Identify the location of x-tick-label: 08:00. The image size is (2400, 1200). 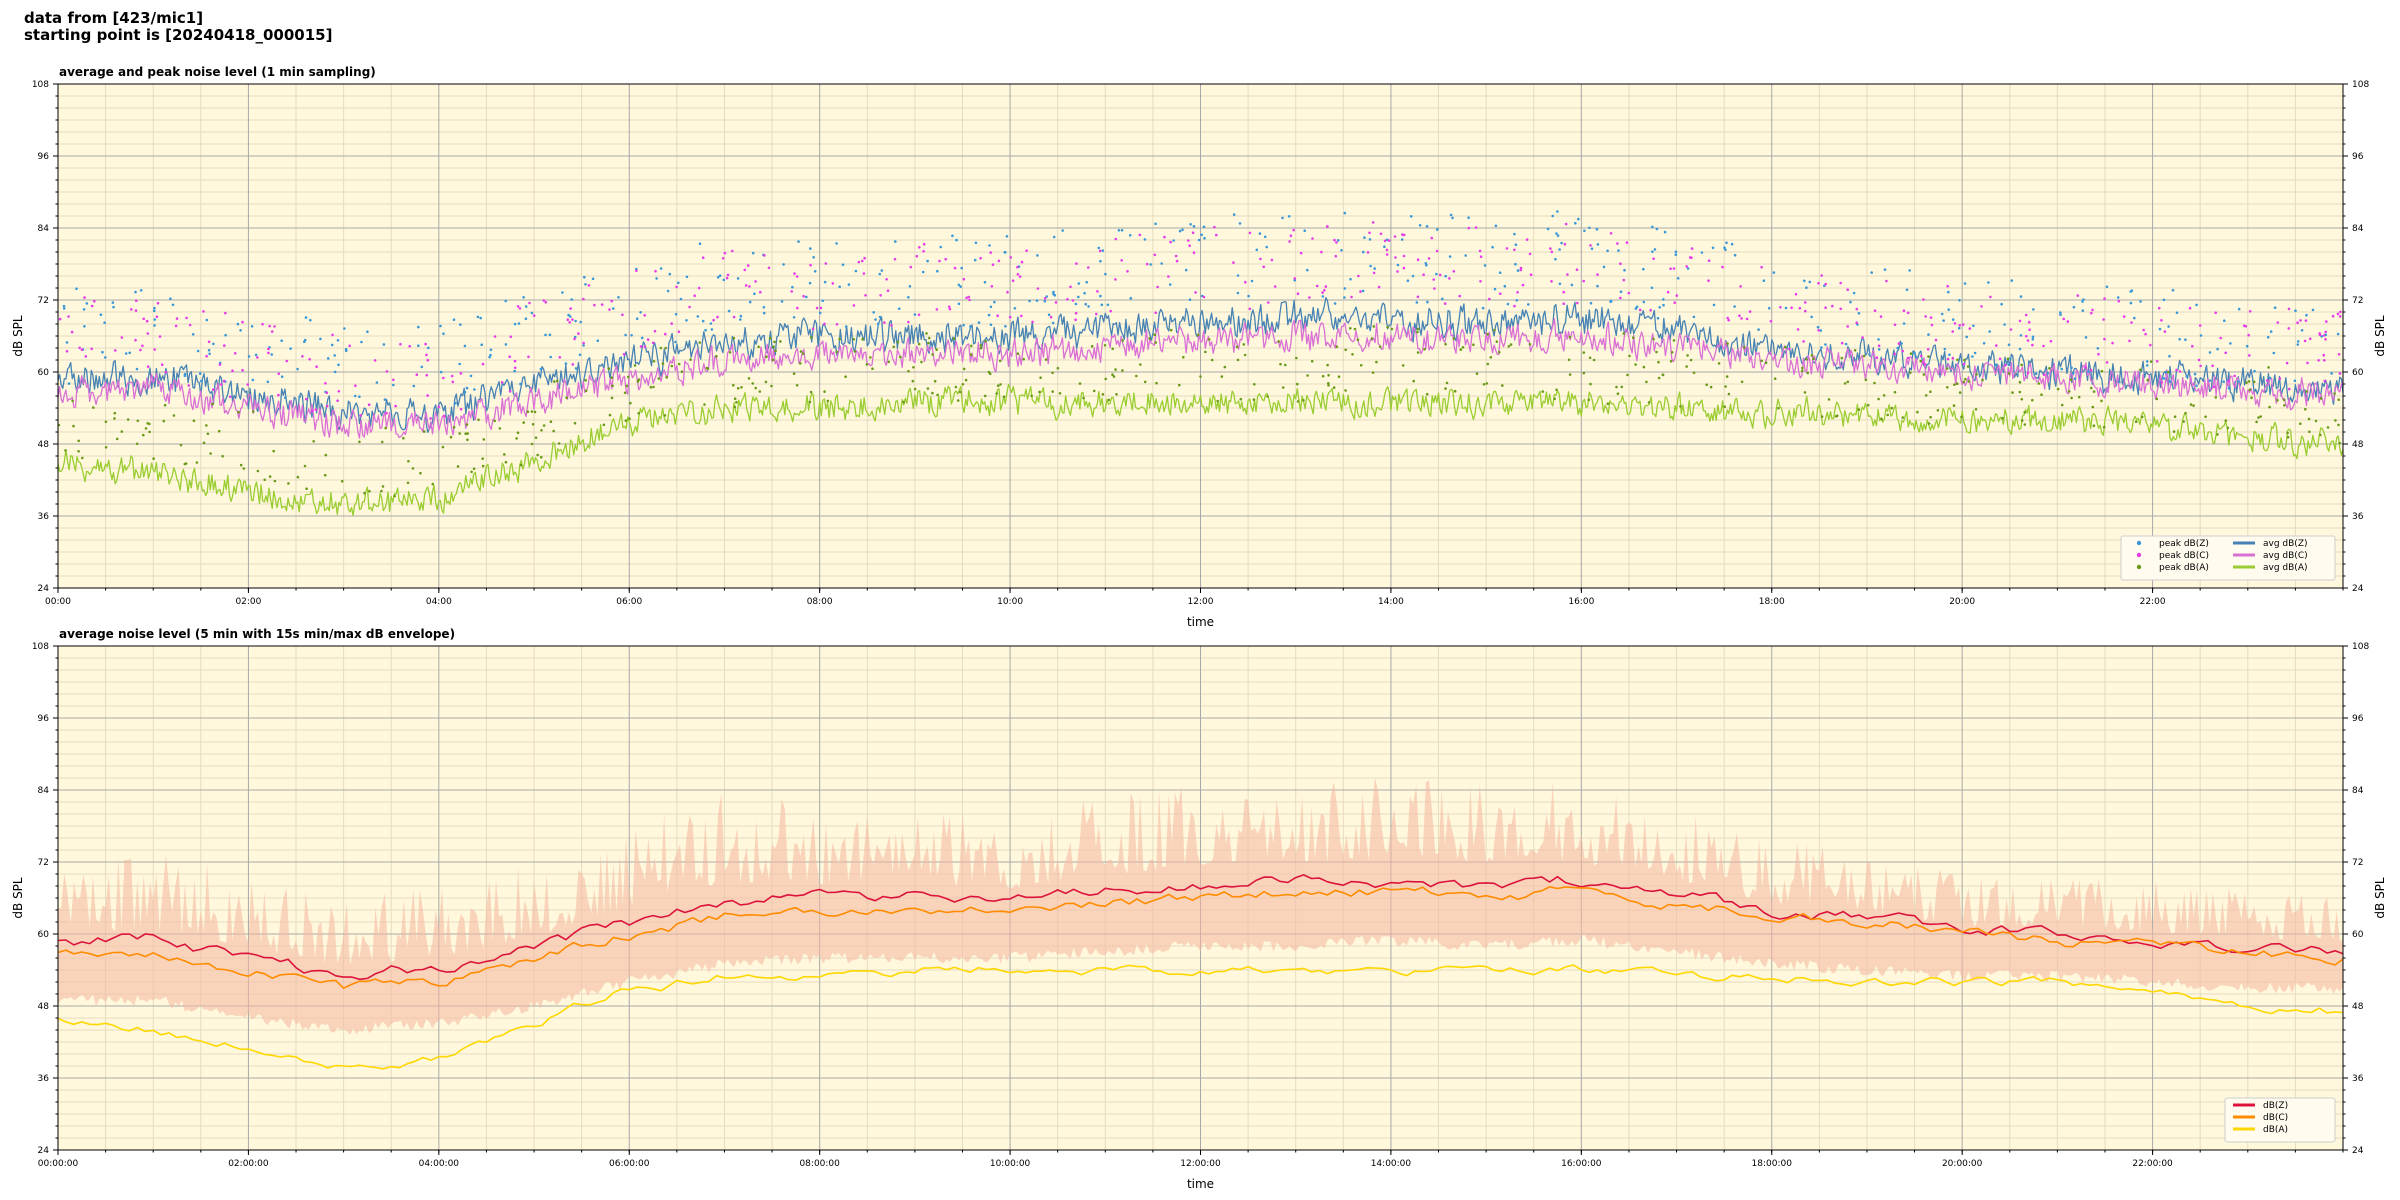
(820, 602).